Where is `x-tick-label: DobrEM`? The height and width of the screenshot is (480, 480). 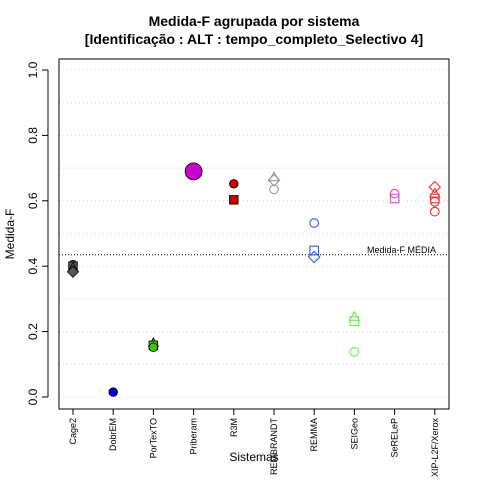 x-tick-label: DobrEM is located at coordinates (113, 434).